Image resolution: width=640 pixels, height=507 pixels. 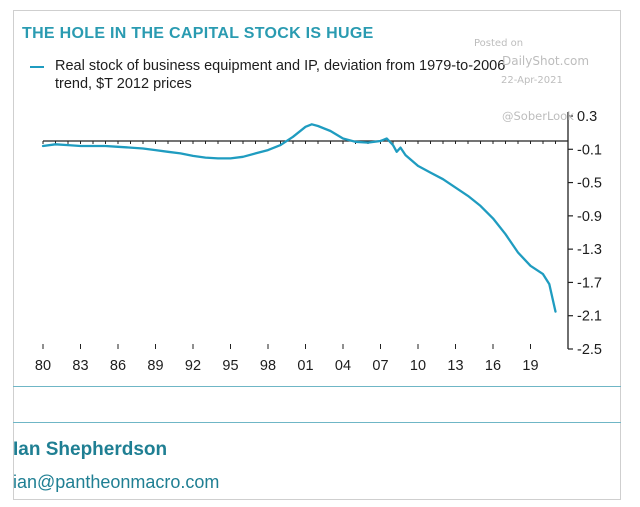 I want to click on x-tick-label: 83, so click(x=80, y=366).